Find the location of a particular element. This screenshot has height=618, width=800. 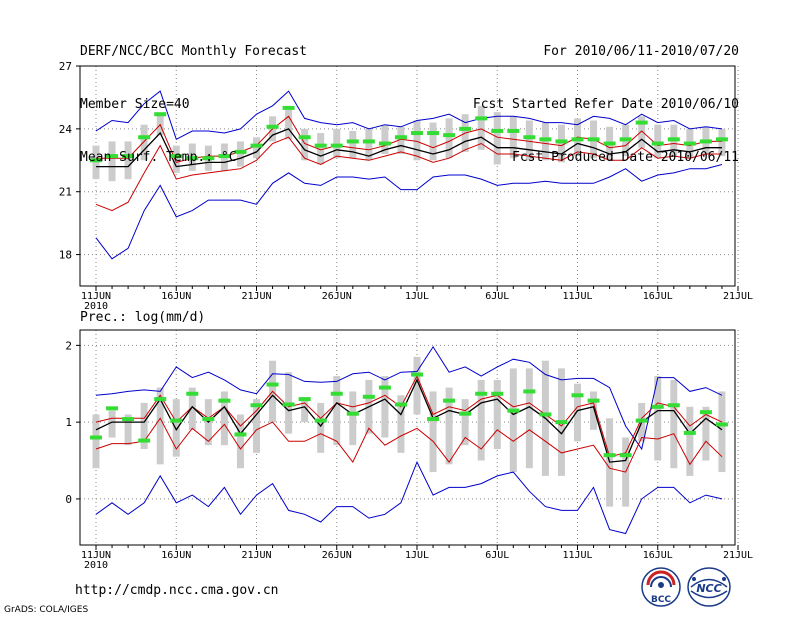

precip-panel-title: Prec.: log(mm/d) is located at coordinates (143, 317).